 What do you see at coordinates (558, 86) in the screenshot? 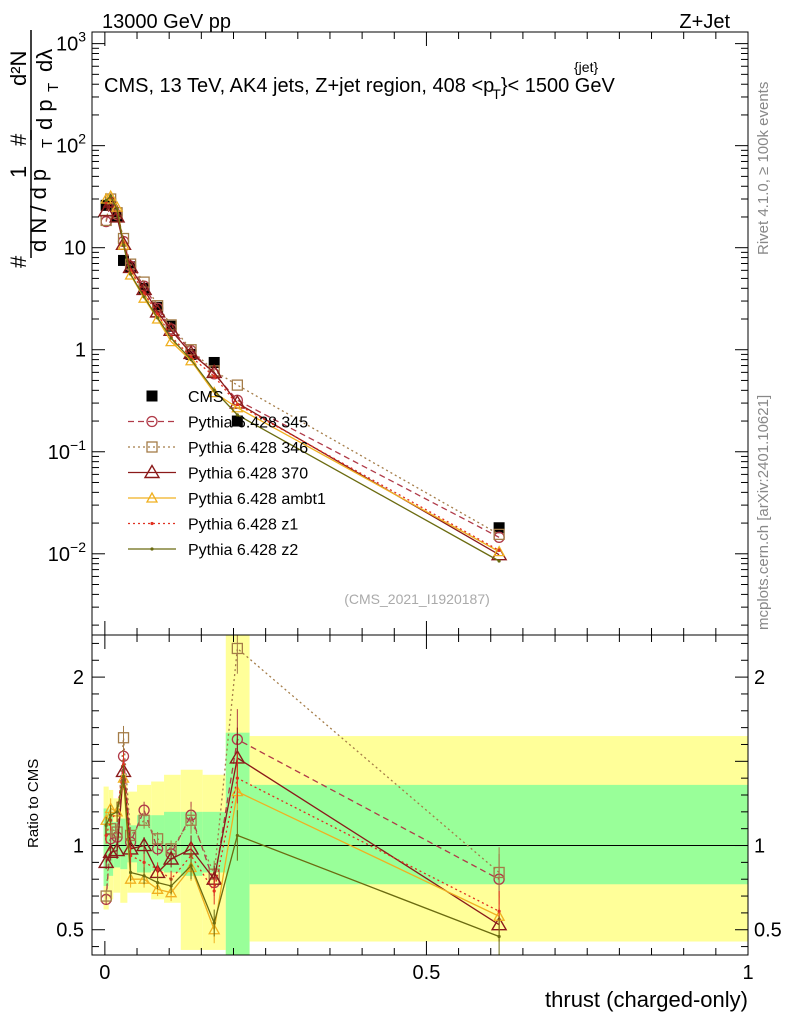
I see `title-suffix: }< 1500 GeV` at bounding box center [558, 86].